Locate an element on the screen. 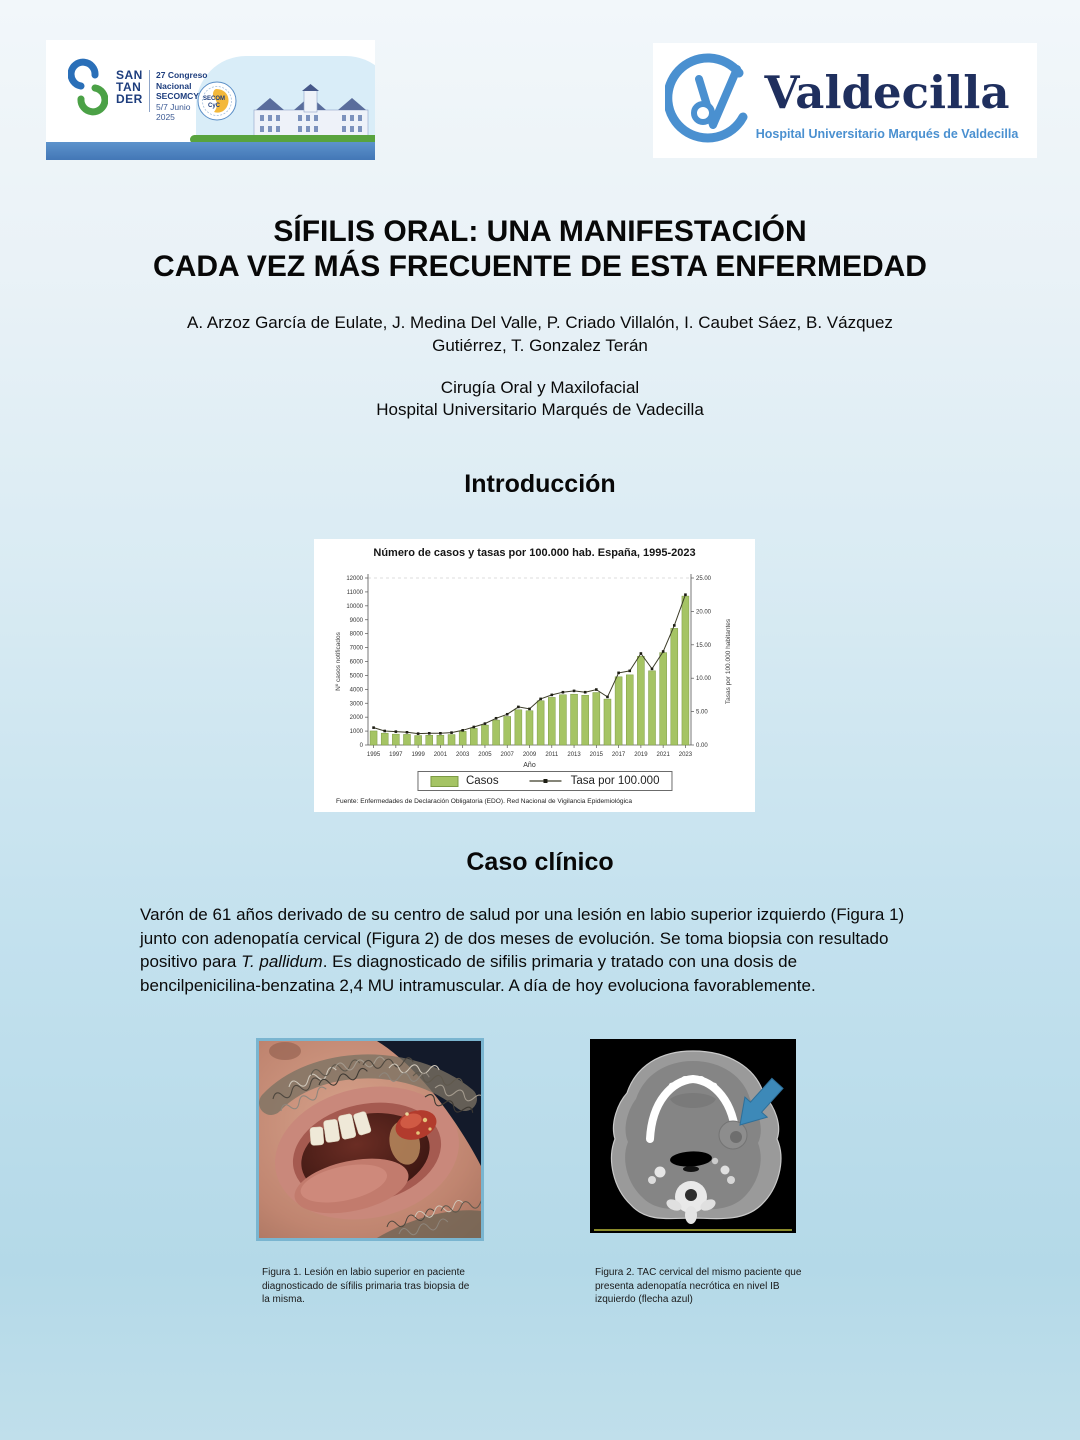 The image size is (1080, 1440). svg-text: 5000 is located at coordinates (357, 676).